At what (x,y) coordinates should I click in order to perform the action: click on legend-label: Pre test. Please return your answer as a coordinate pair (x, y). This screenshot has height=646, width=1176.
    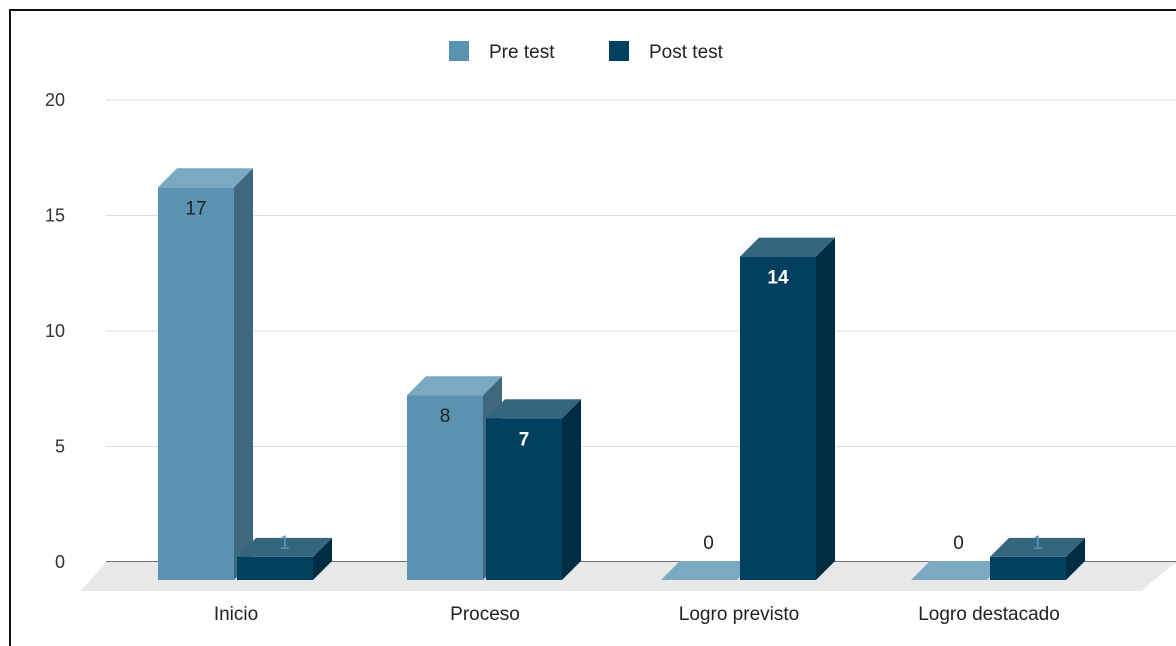
    Looking at the image, I should click on (522, 52).